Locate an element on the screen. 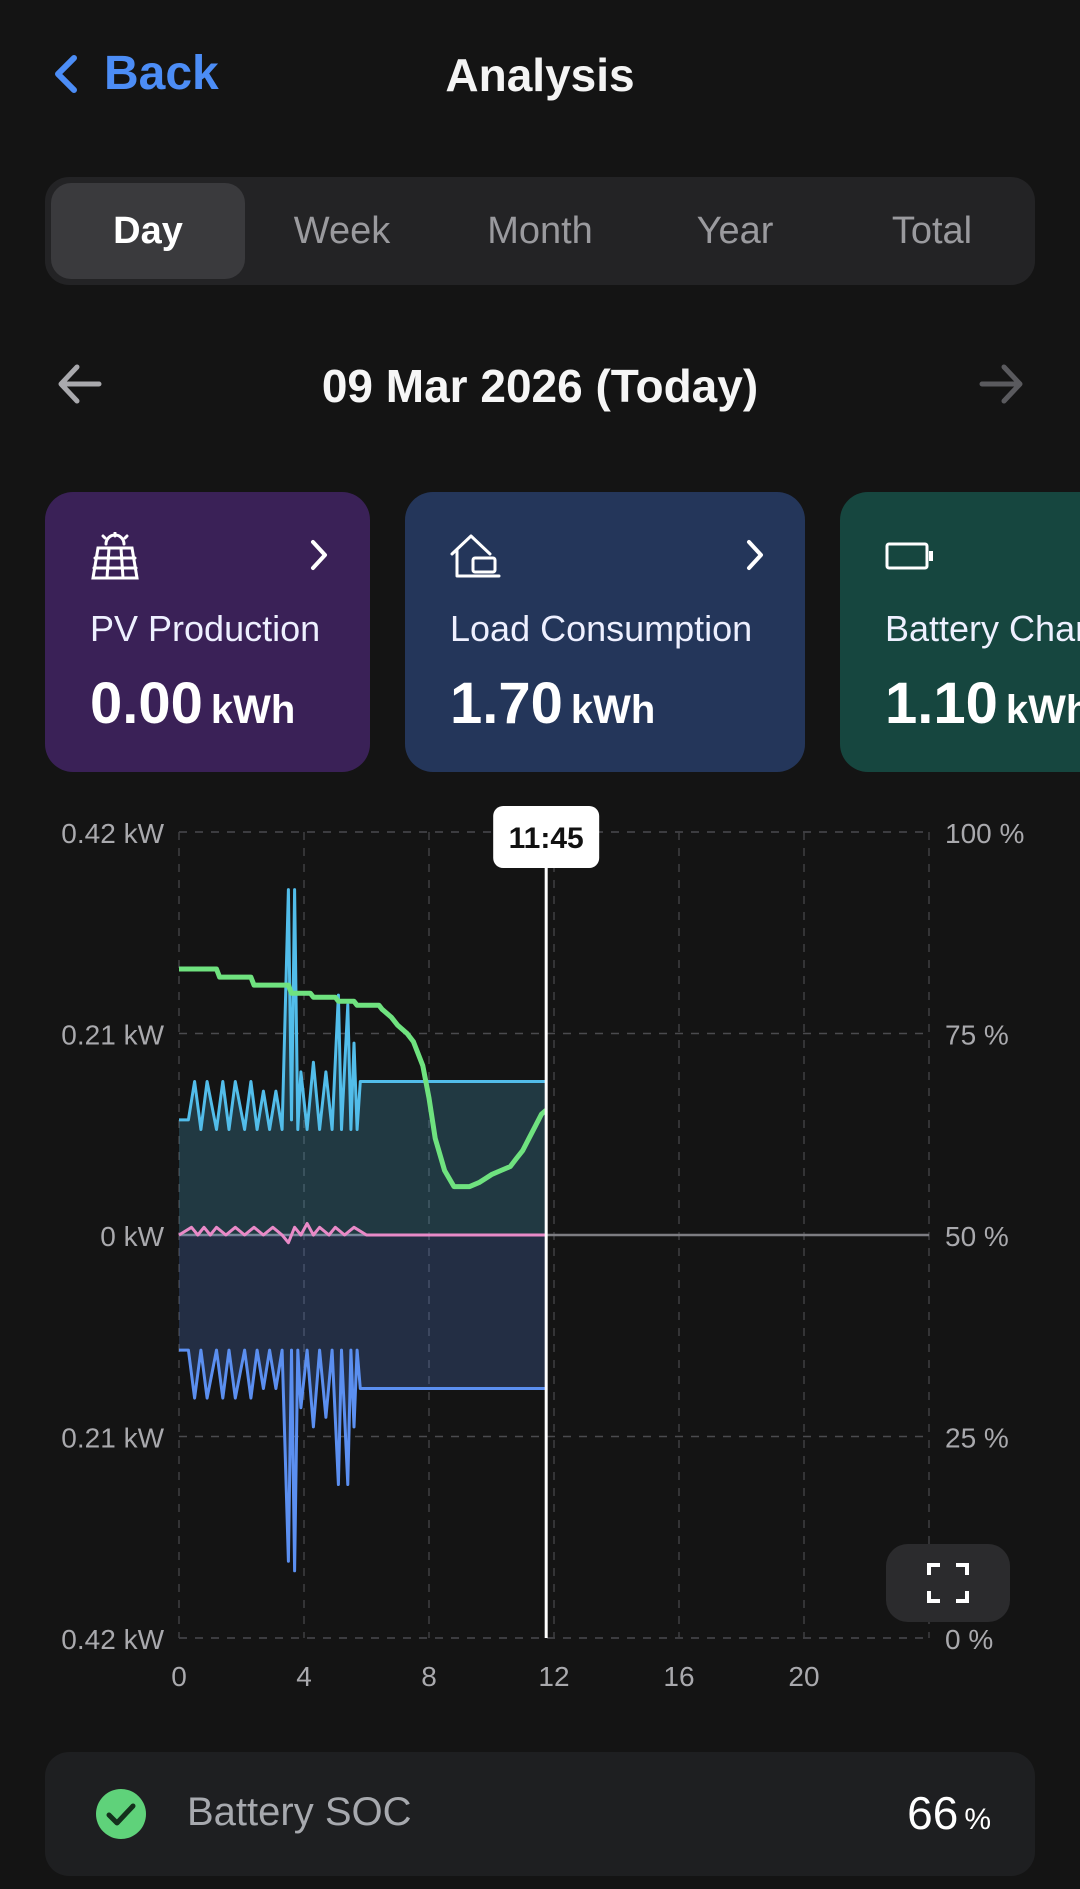 This screenshot has width=1080, height=1889. card-label: Load Consumption is located at coordinates (601, 628).